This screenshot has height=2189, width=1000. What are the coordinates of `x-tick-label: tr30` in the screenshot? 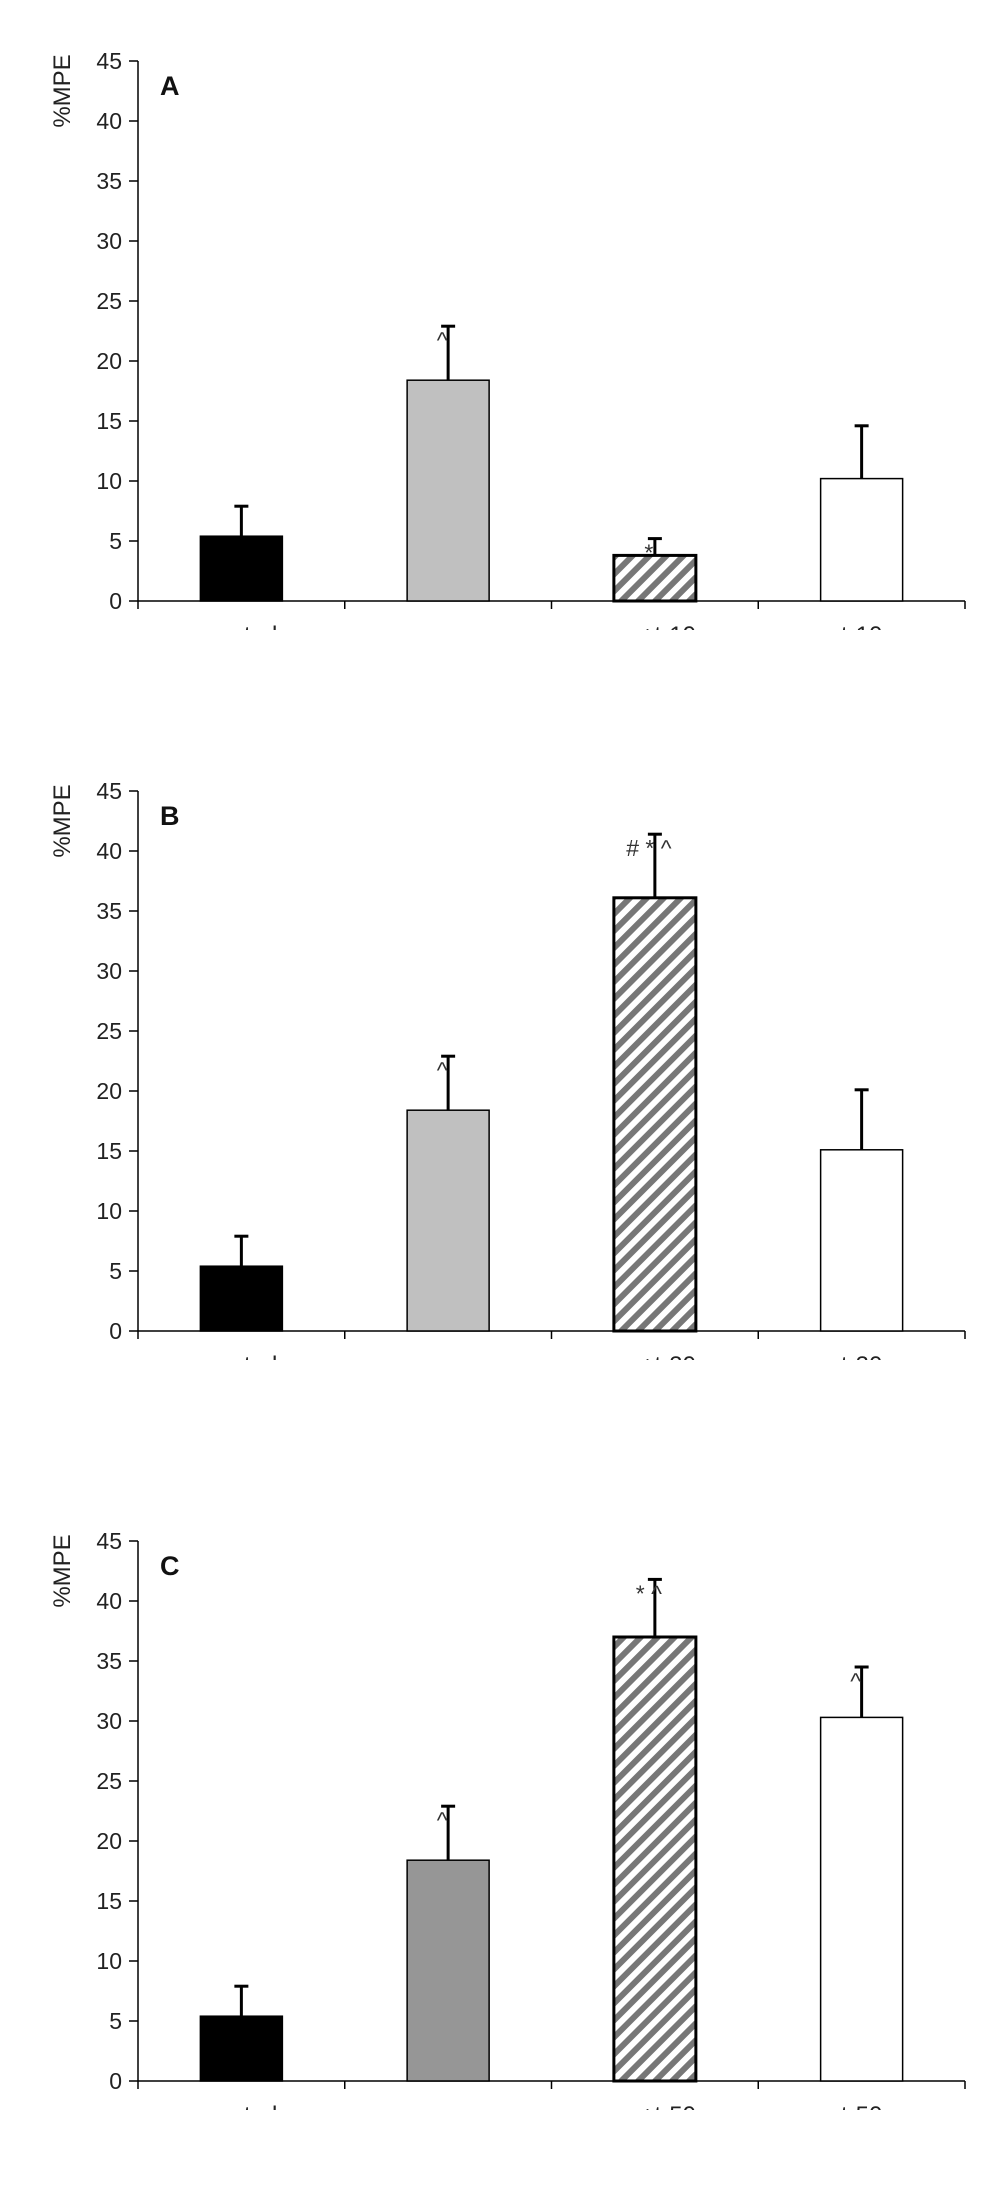 It's located at (861, 1356).